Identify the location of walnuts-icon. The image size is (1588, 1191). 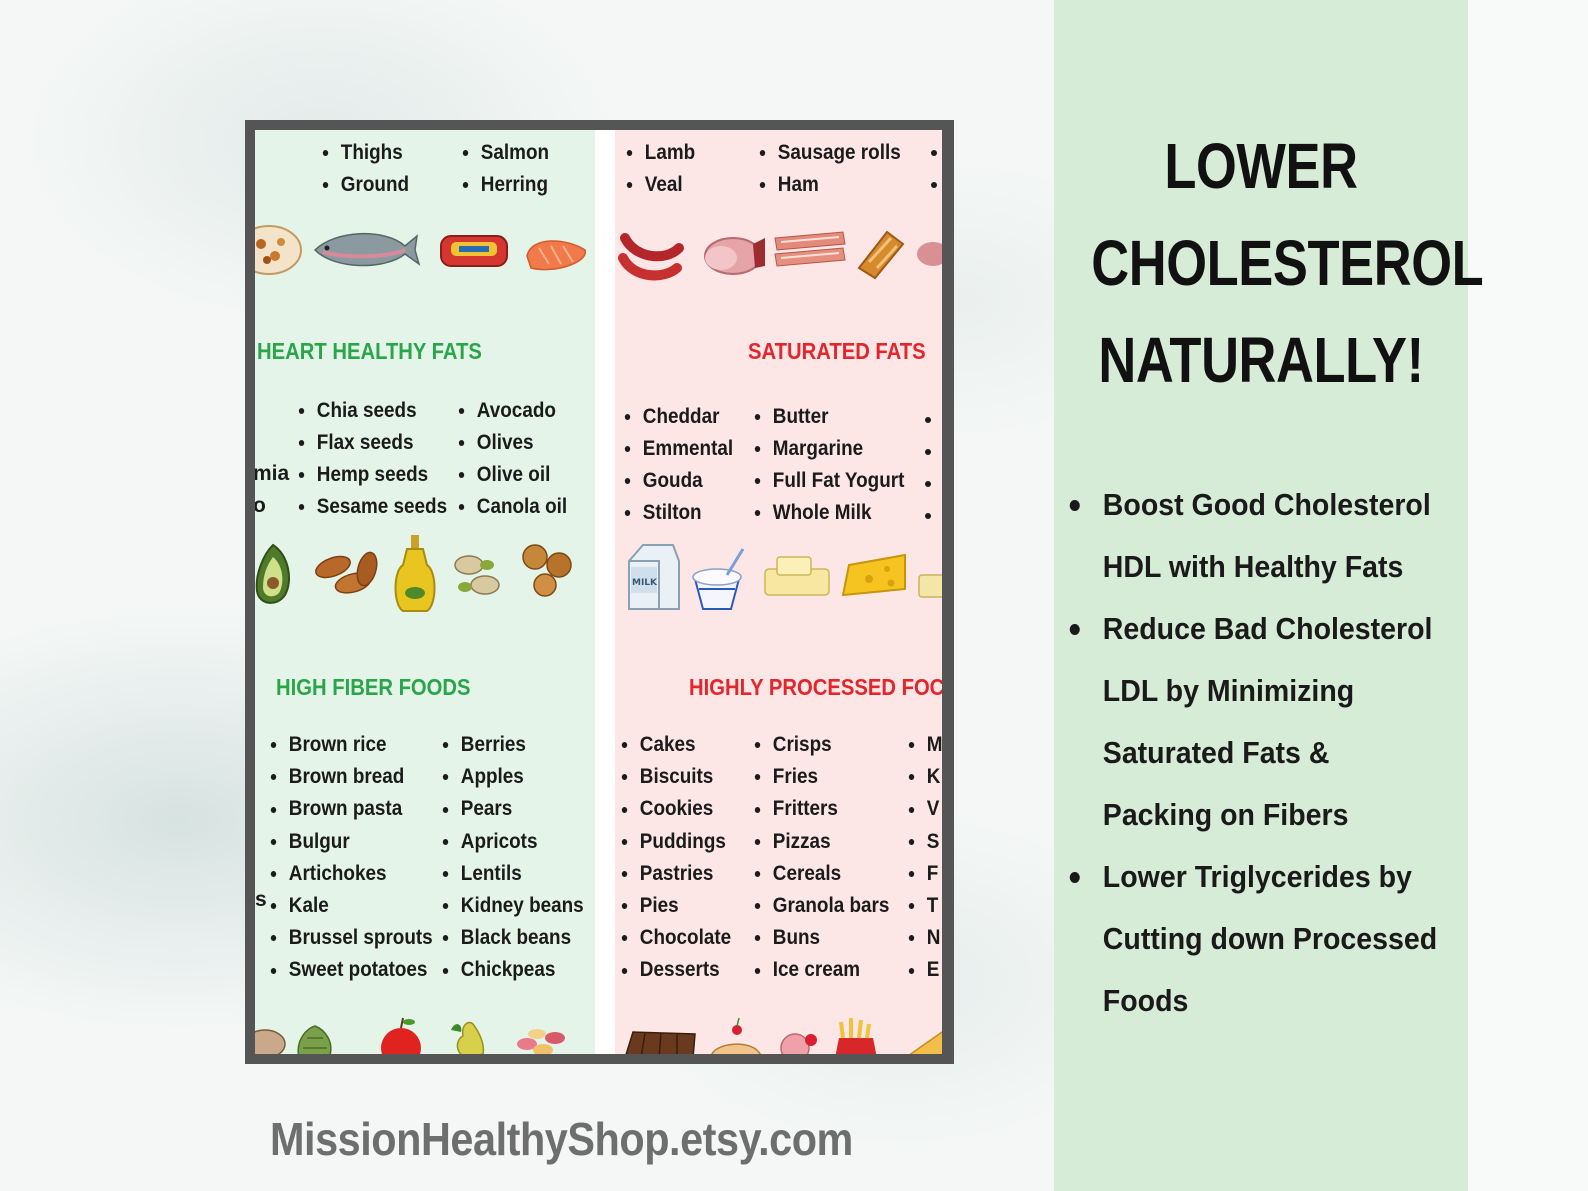
(547, 570).